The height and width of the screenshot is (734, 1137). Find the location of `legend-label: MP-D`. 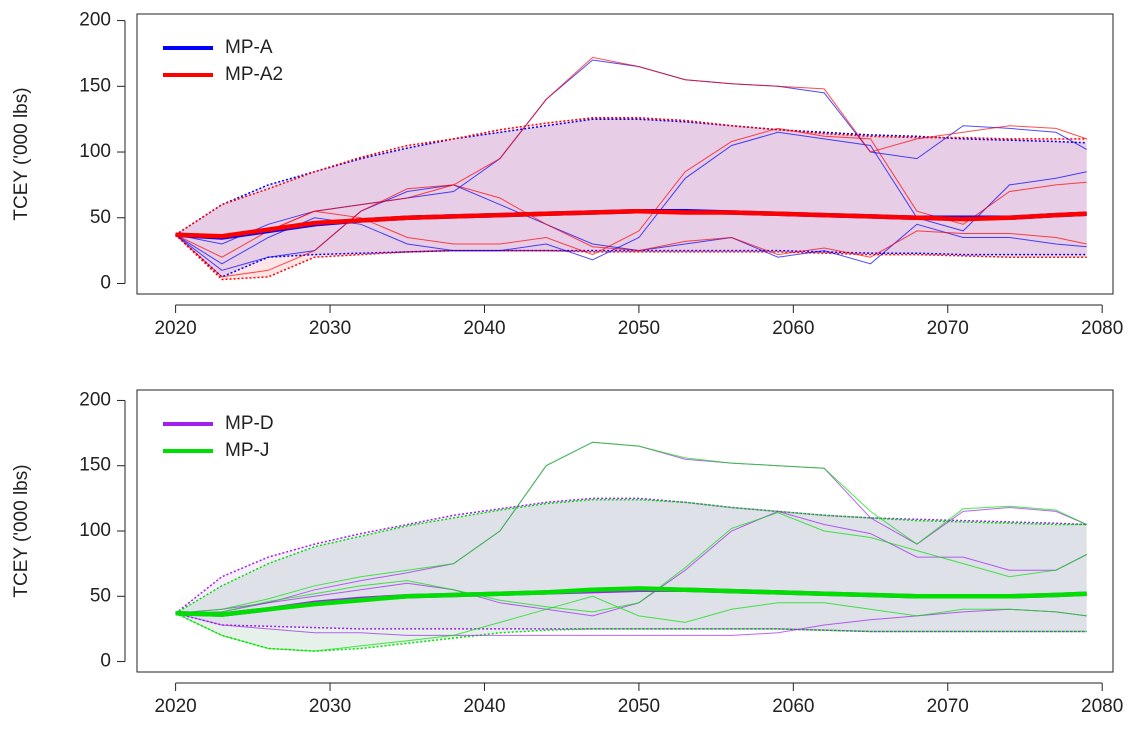

legend-label: MP-D is located at coordinates (249, 423).